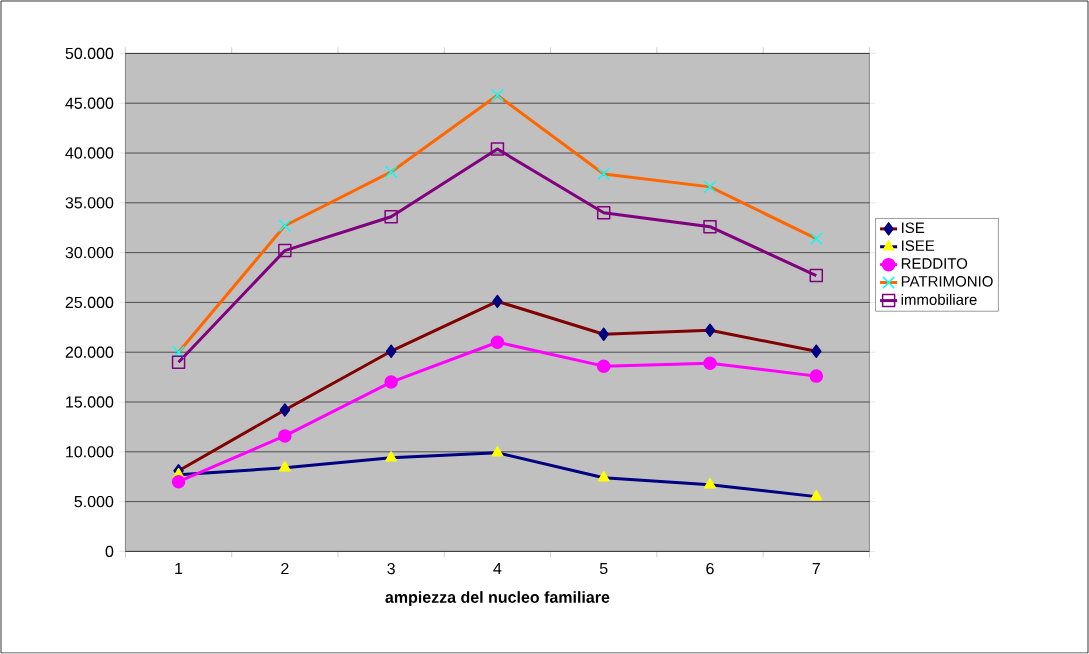 This screenshot has height=654, width=1089. Describe the element at coordinates (89, 203) in the screenshot. I see `y-tick-label: 35.000` at that location.